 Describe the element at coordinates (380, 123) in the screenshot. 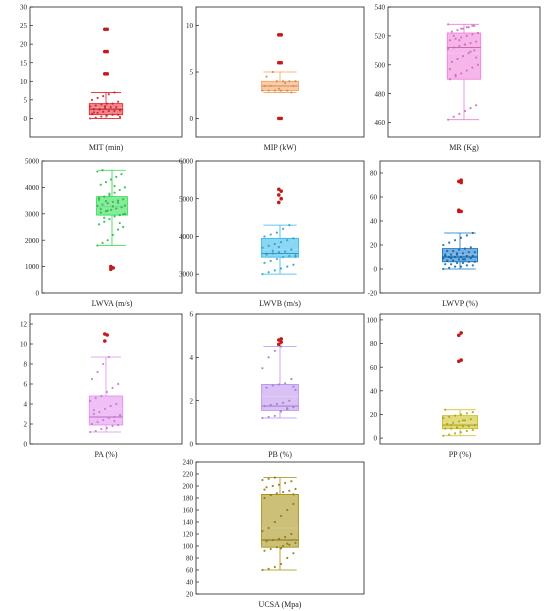

I see `y-tick-label: 460` at that location.